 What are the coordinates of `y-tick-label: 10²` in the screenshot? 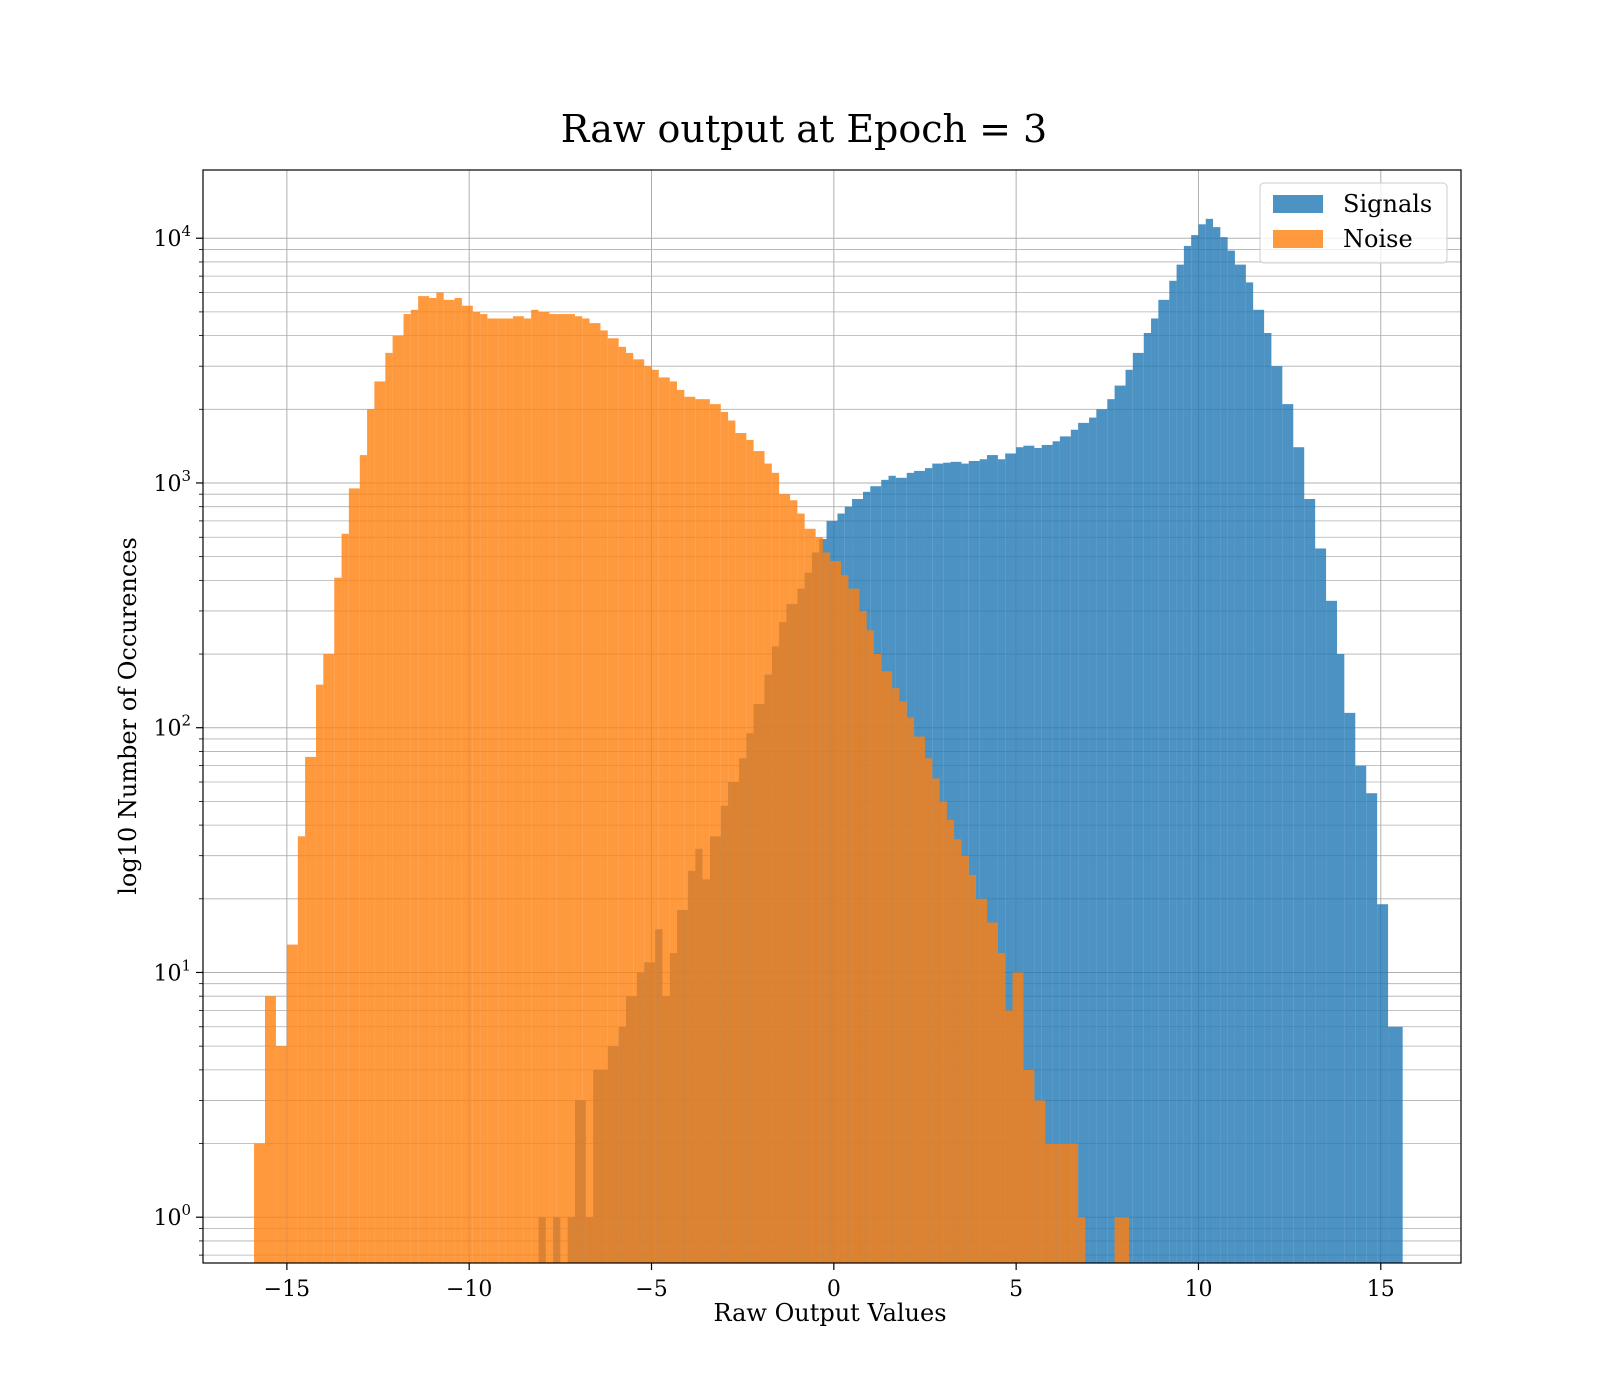 It's located at (172, 727).